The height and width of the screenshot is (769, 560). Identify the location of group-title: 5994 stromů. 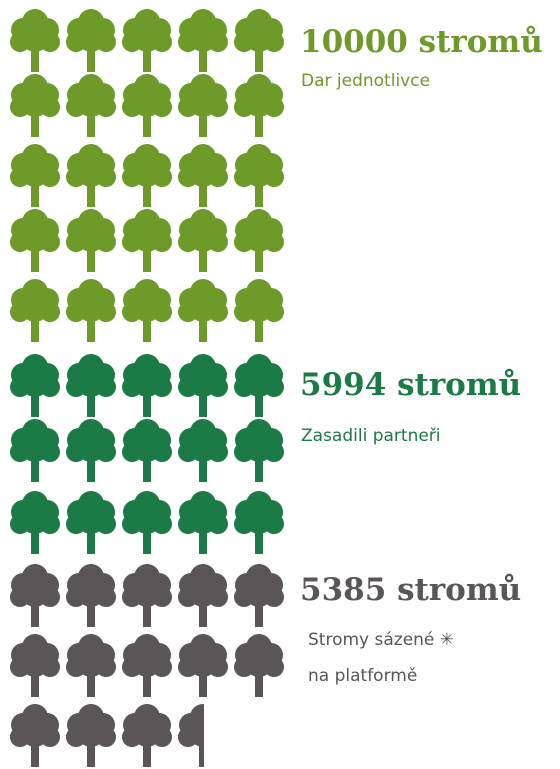
(410, 385).